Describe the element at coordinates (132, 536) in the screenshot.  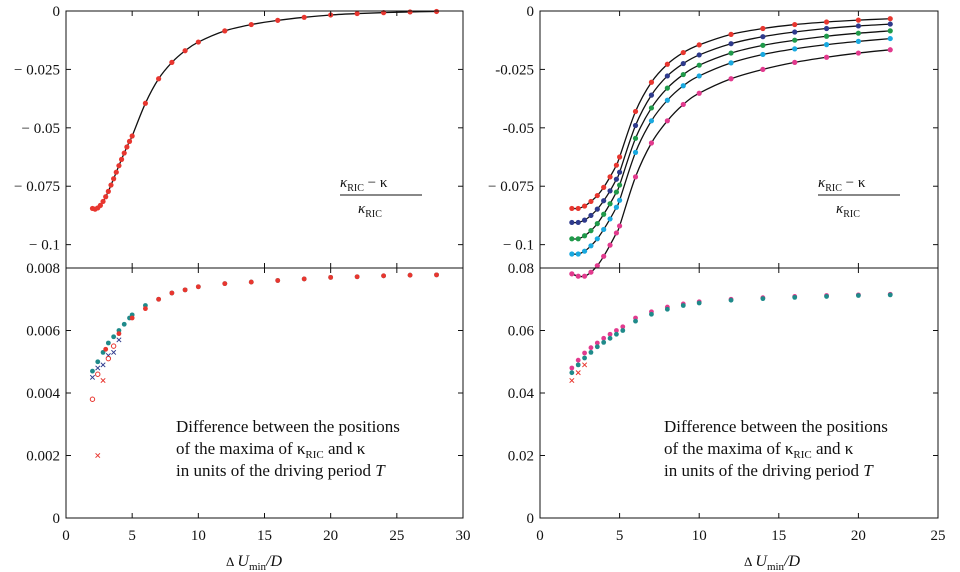
I see `bottom-left-xtick-label: 5` at that location.